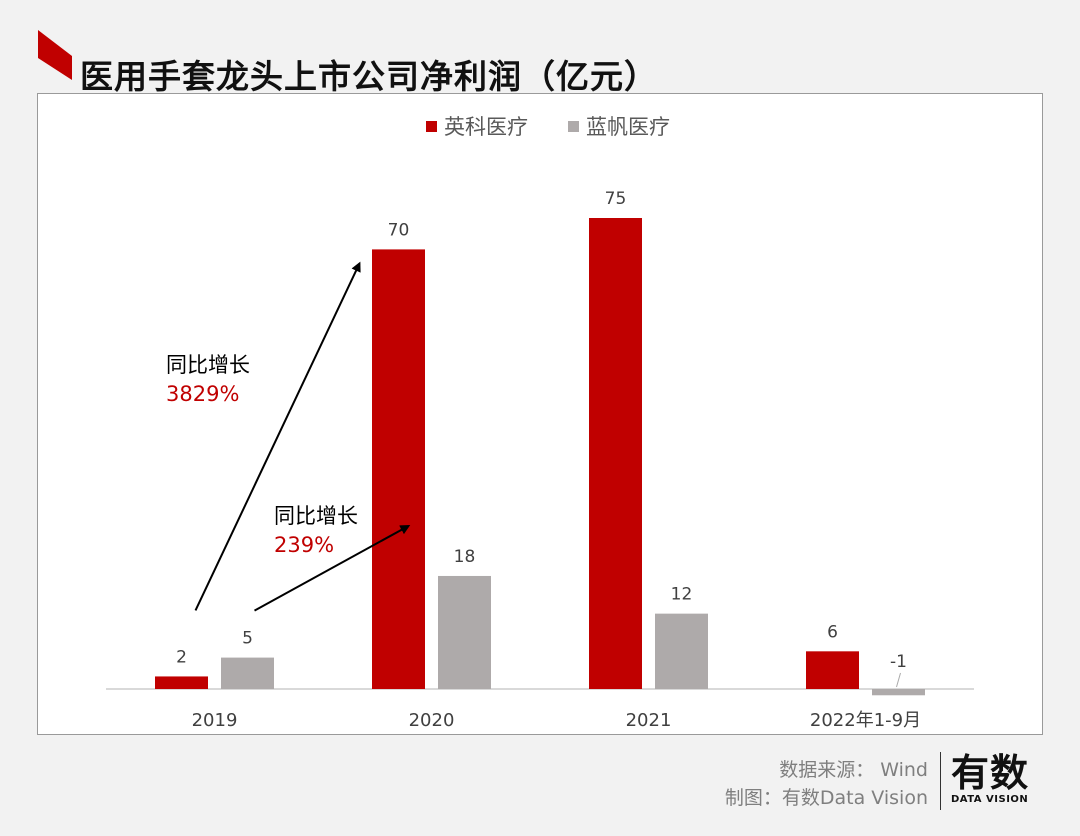  I want to click on legend-label: 蓝帆医疗, so click(628, 127).